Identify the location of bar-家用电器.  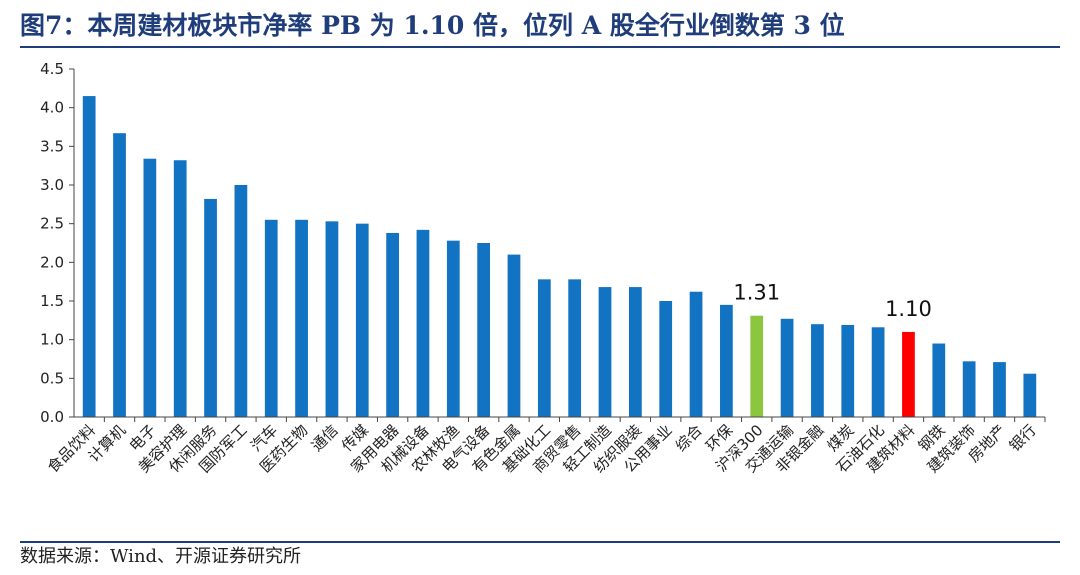
(392, 324).